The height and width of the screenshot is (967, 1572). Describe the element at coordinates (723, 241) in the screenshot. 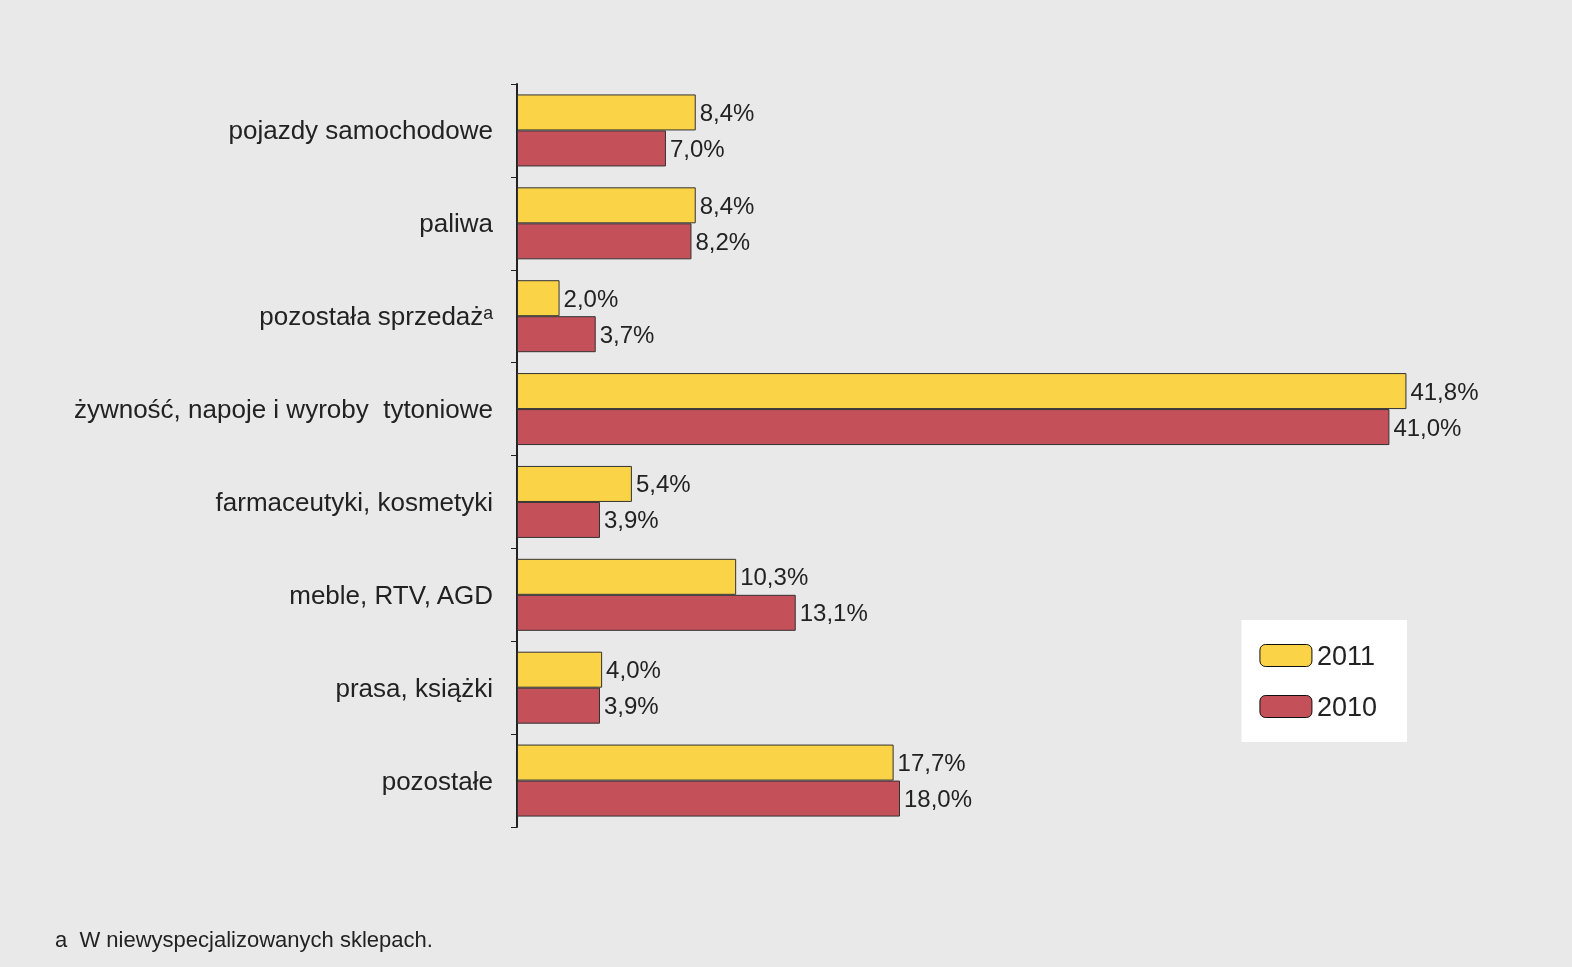

I see `data-label: 8,2%` at that location.